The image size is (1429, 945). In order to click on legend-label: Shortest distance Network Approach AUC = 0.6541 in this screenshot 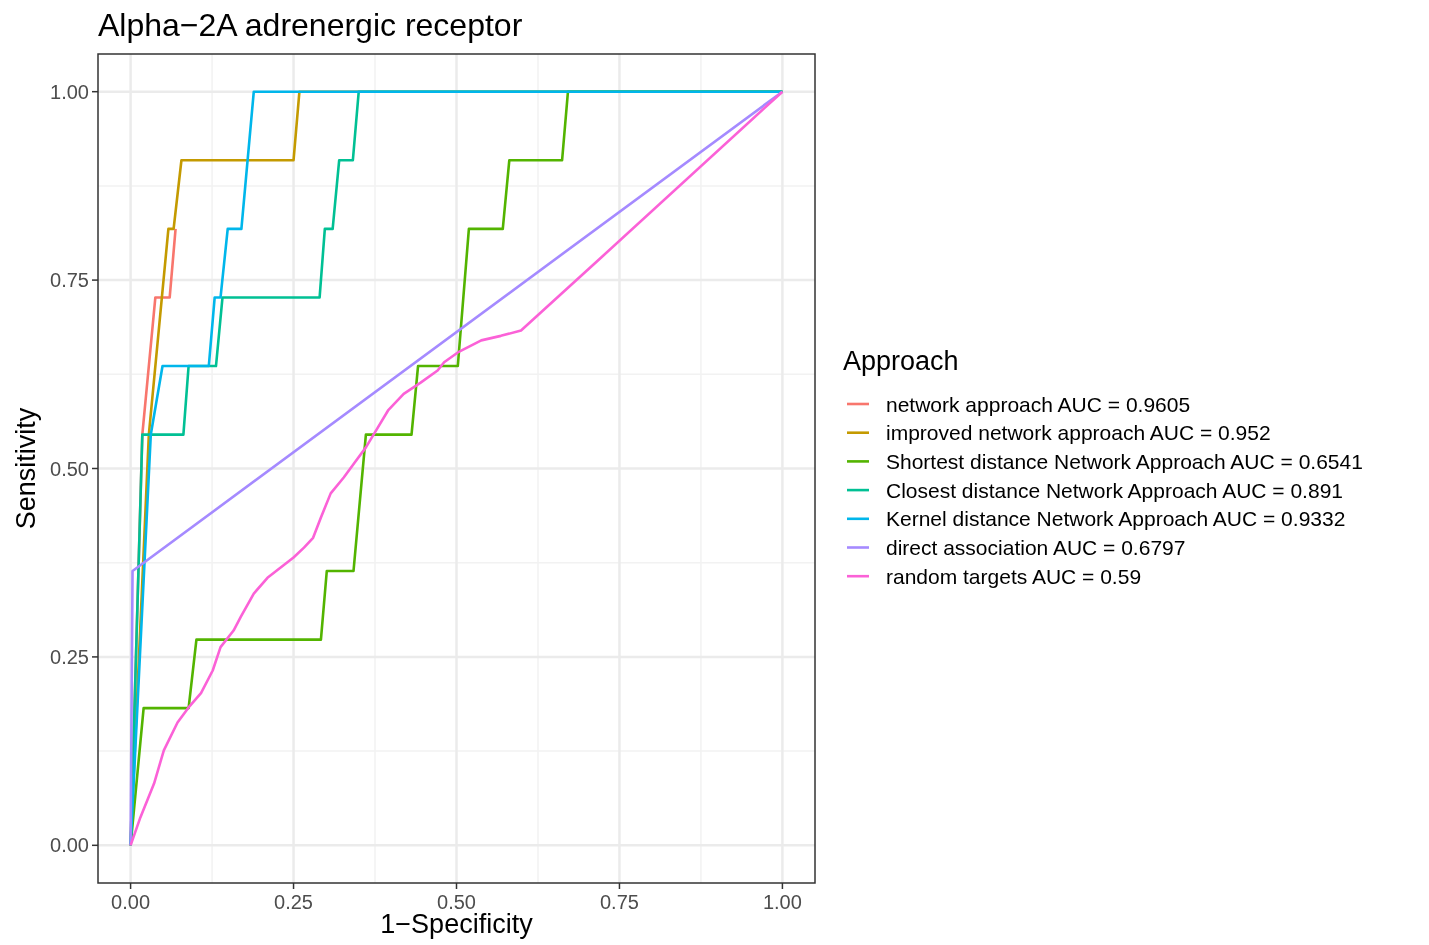, I will do `click(1124, 461)`.